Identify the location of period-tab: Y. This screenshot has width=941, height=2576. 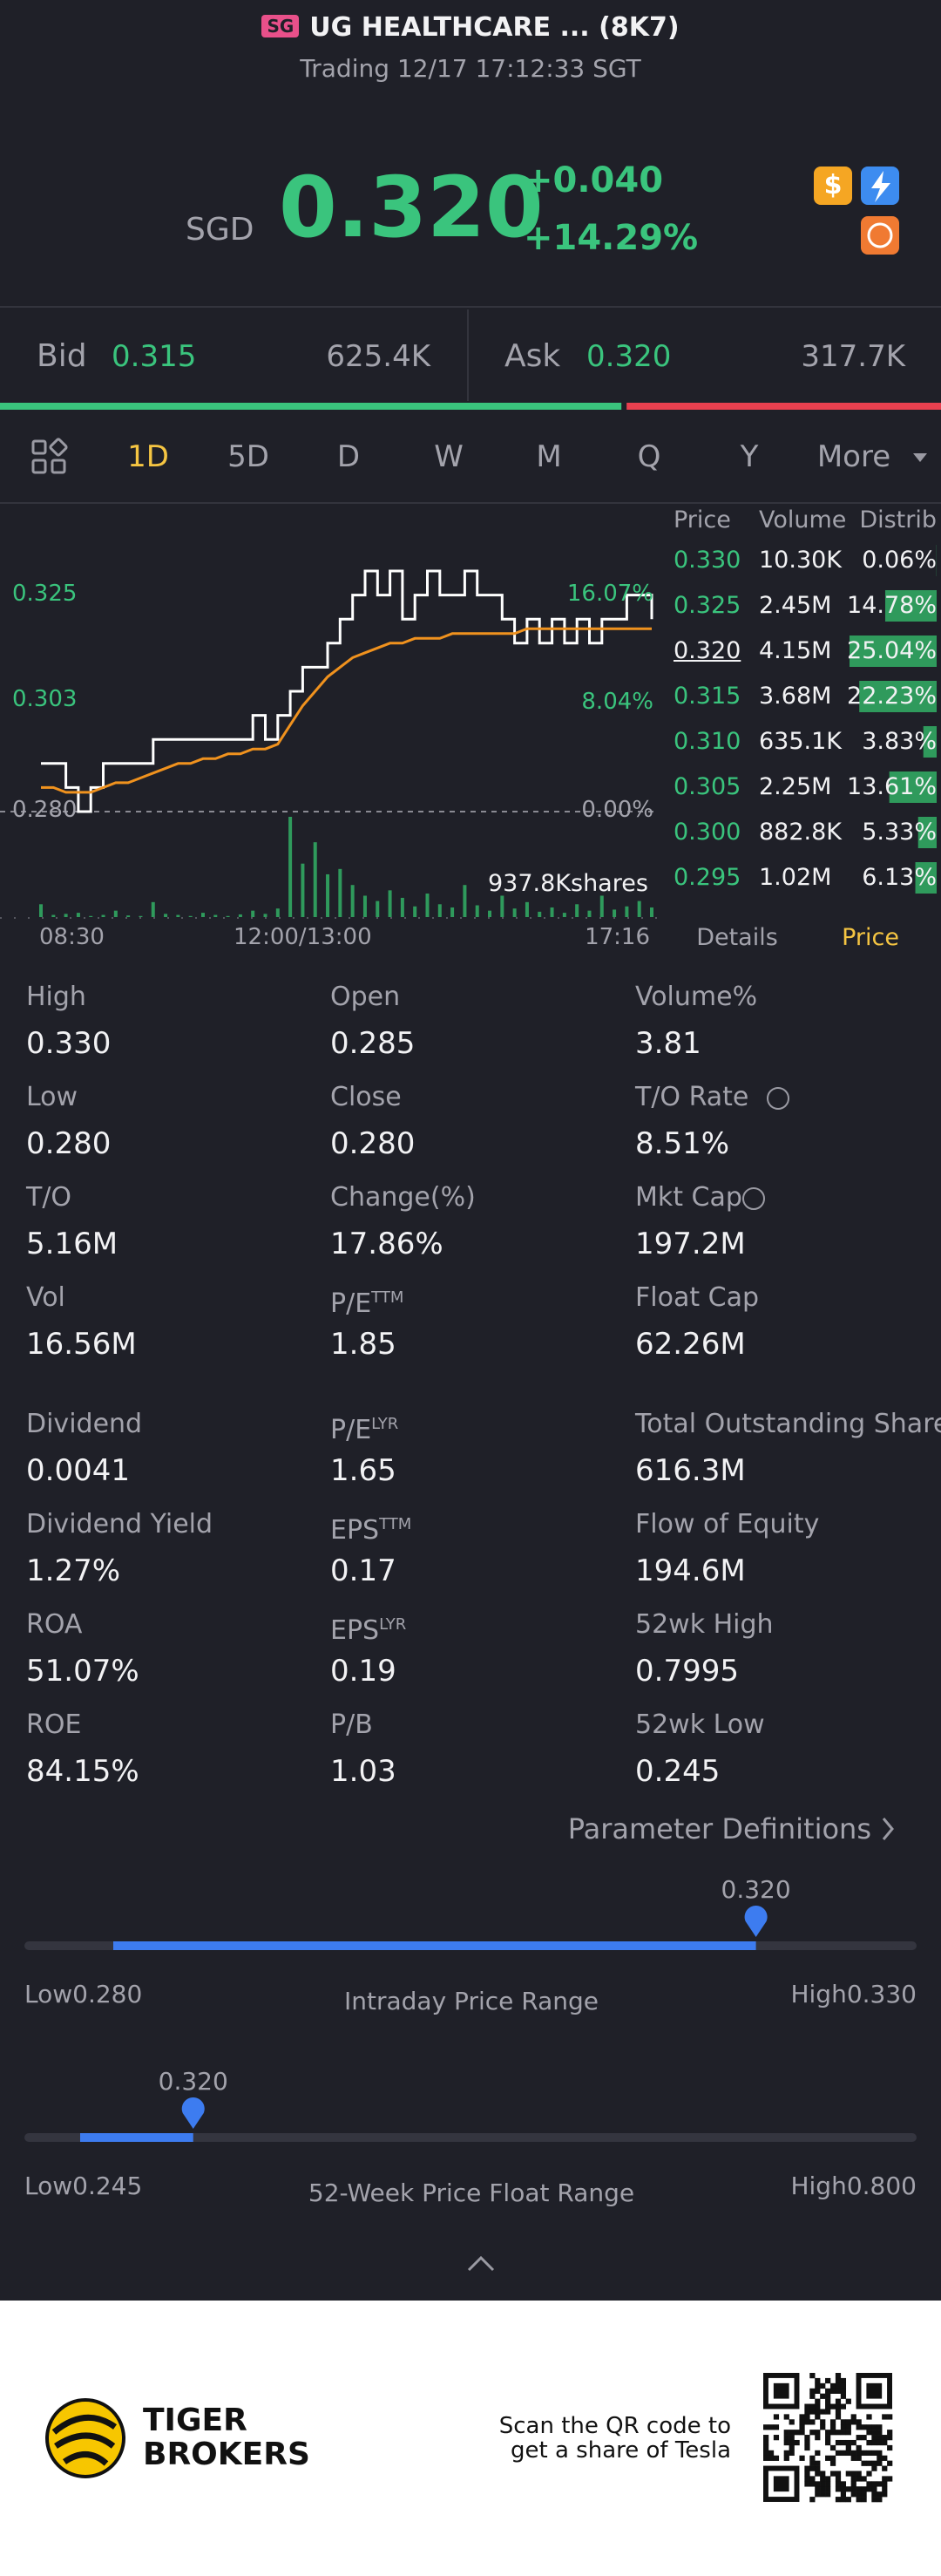
(749, 456).